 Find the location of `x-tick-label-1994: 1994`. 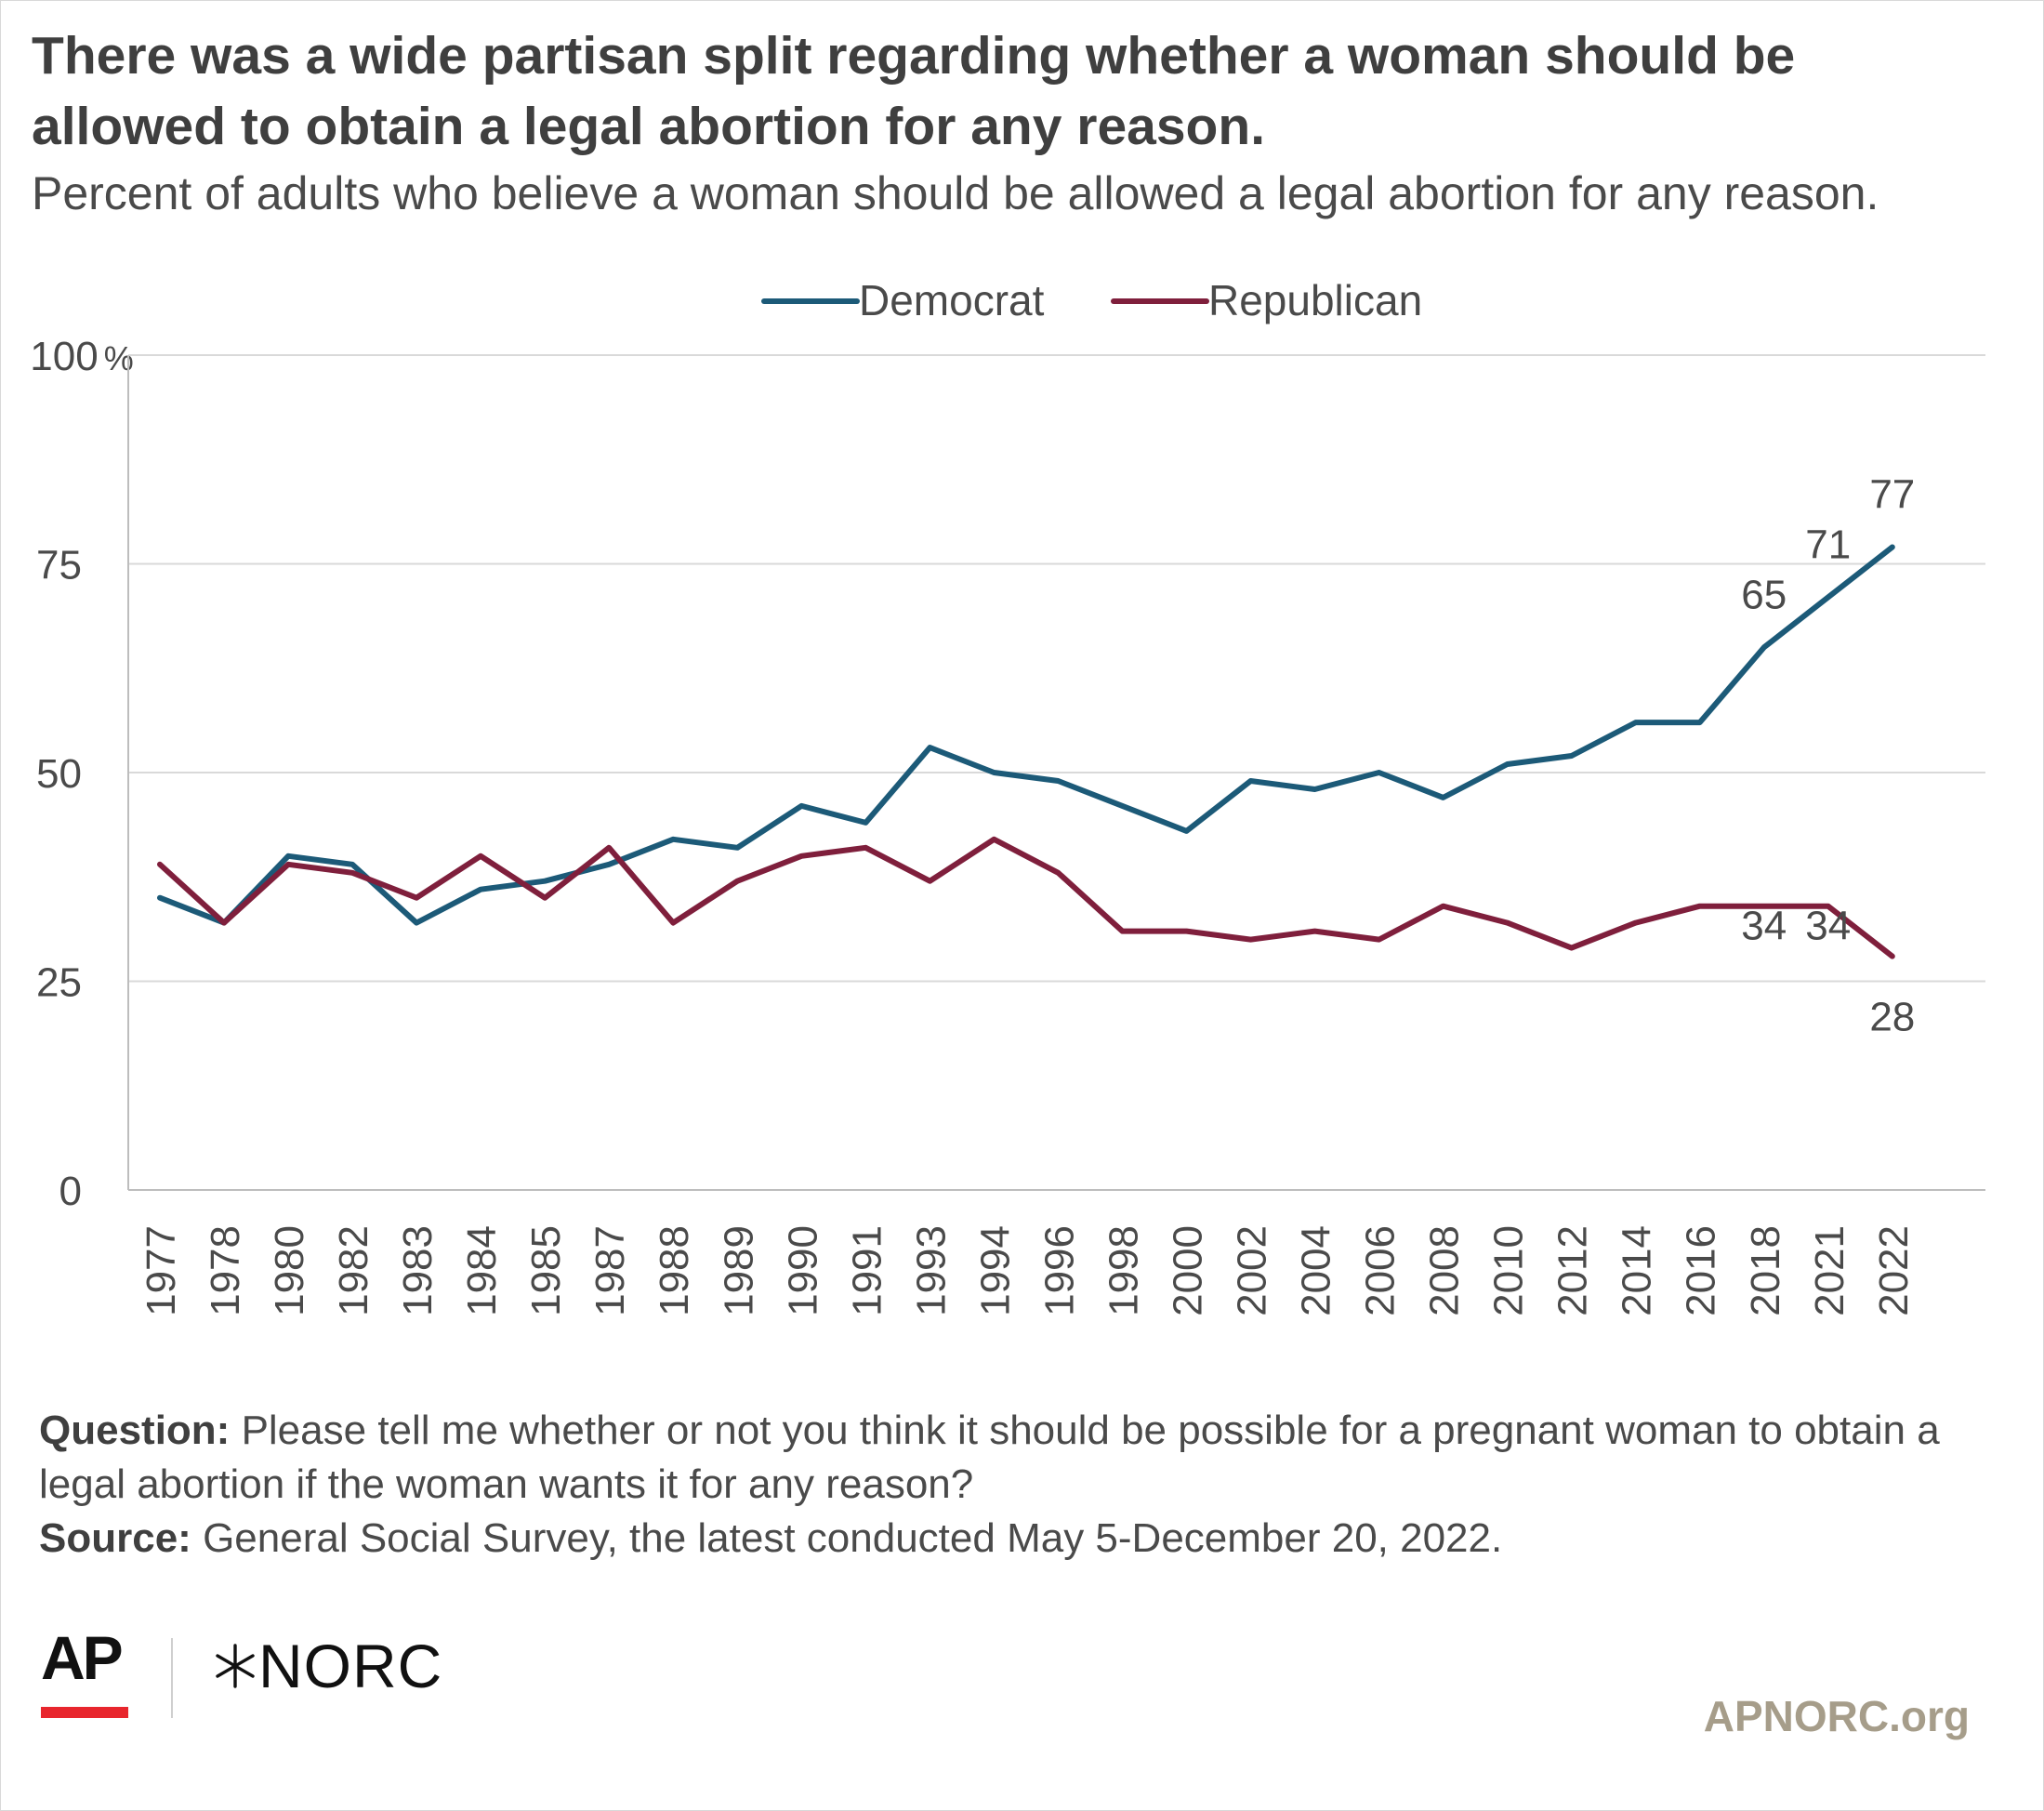

x-tick-label-1994: 1994 is located at coordinates (995, 1270).